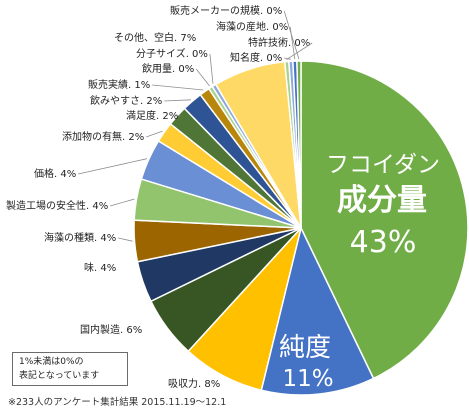  Describe the element at coordinates (383, 165) in the screenshot. I see `main-slice-label-line1: フコイダン` at that location.